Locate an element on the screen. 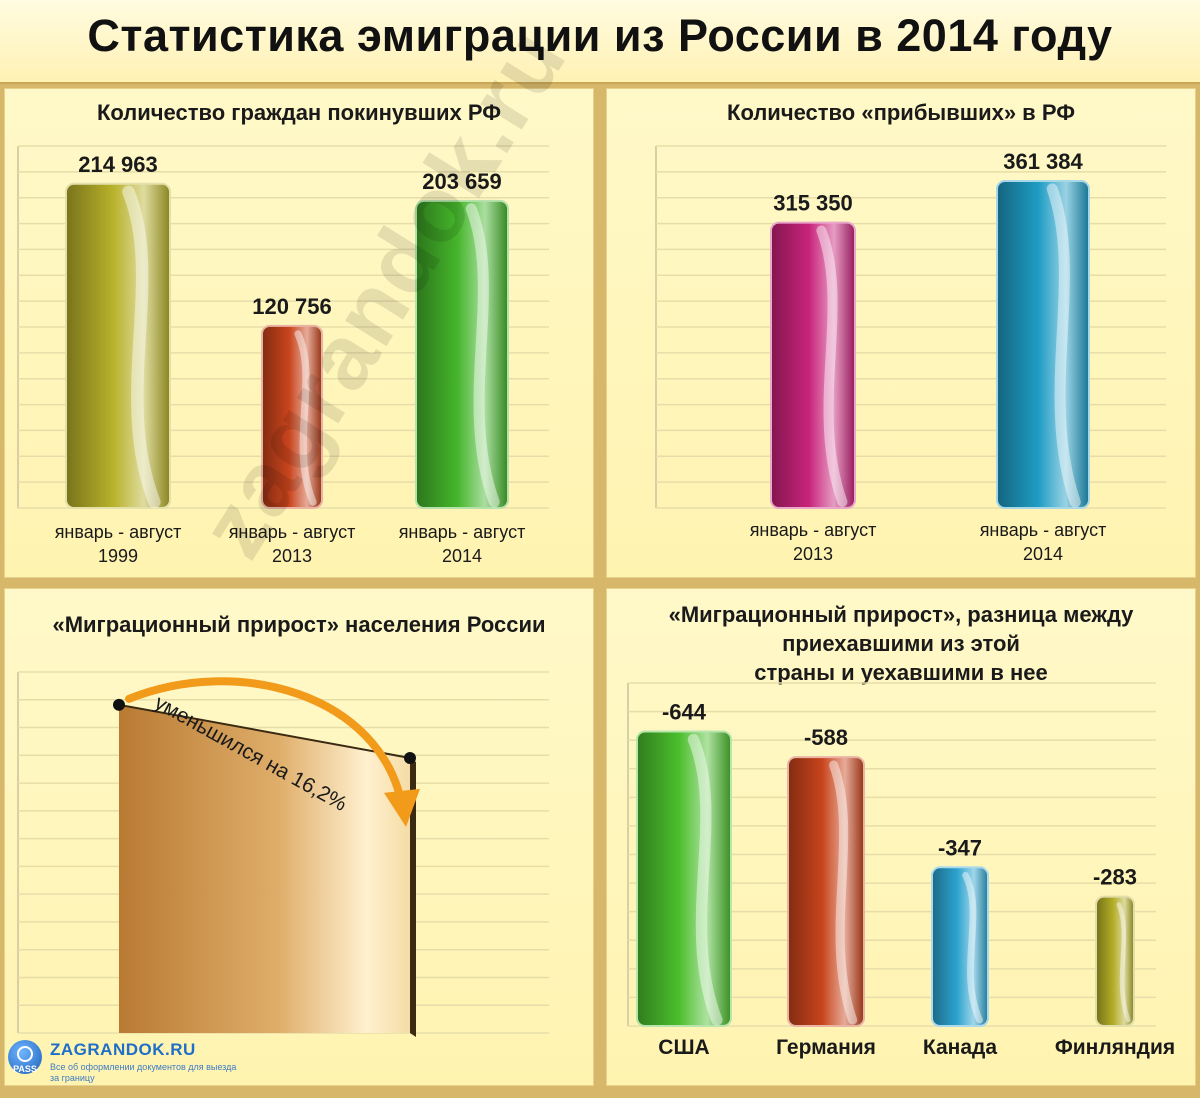 The image size is (1200, 1098). category-label: Германия is located at coordinates (826, 1047).